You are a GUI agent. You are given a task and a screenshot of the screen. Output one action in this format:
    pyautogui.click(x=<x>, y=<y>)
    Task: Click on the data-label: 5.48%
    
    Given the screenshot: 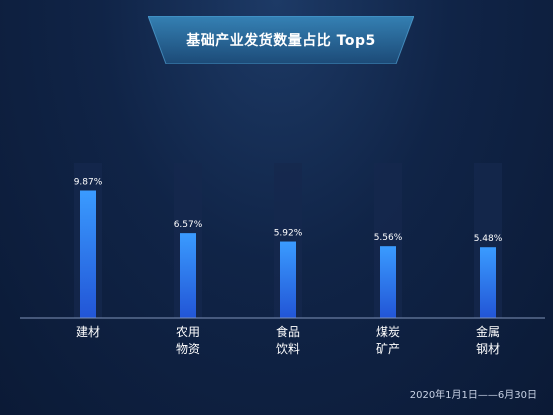 What is the action you would take?
    pyautogui.click(x=488, y=239)
    